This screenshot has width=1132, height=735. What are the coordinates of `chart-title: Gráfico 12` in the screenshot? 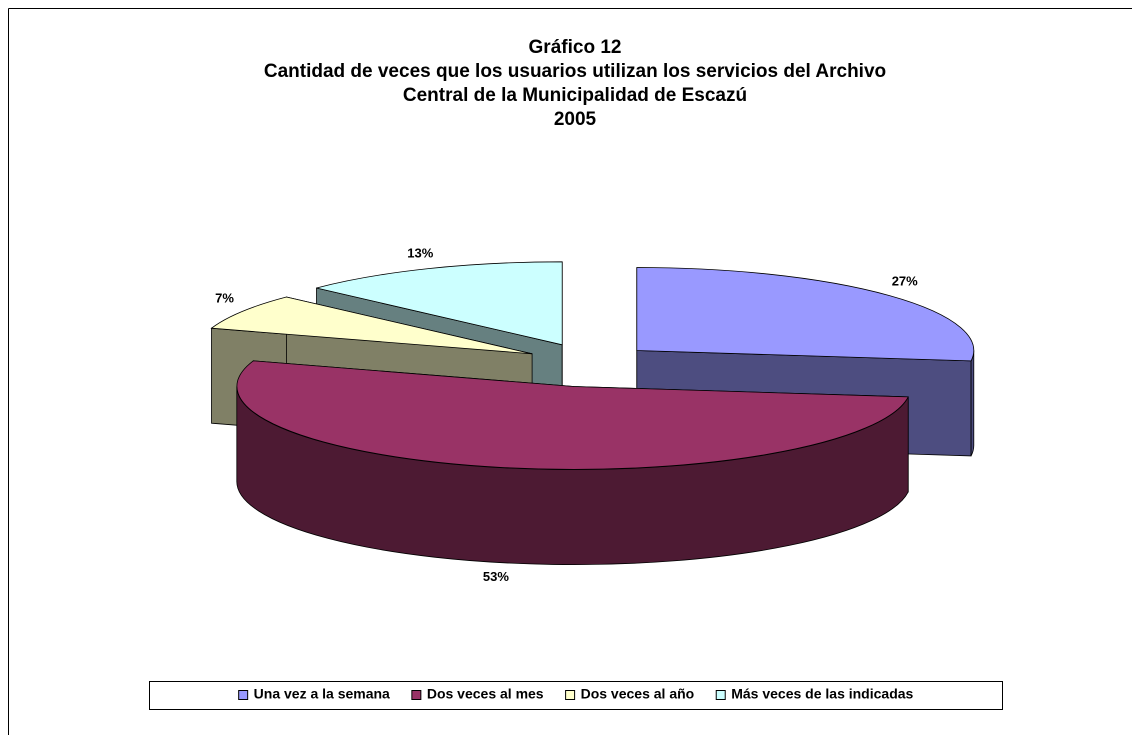 It's located at (575, 47).